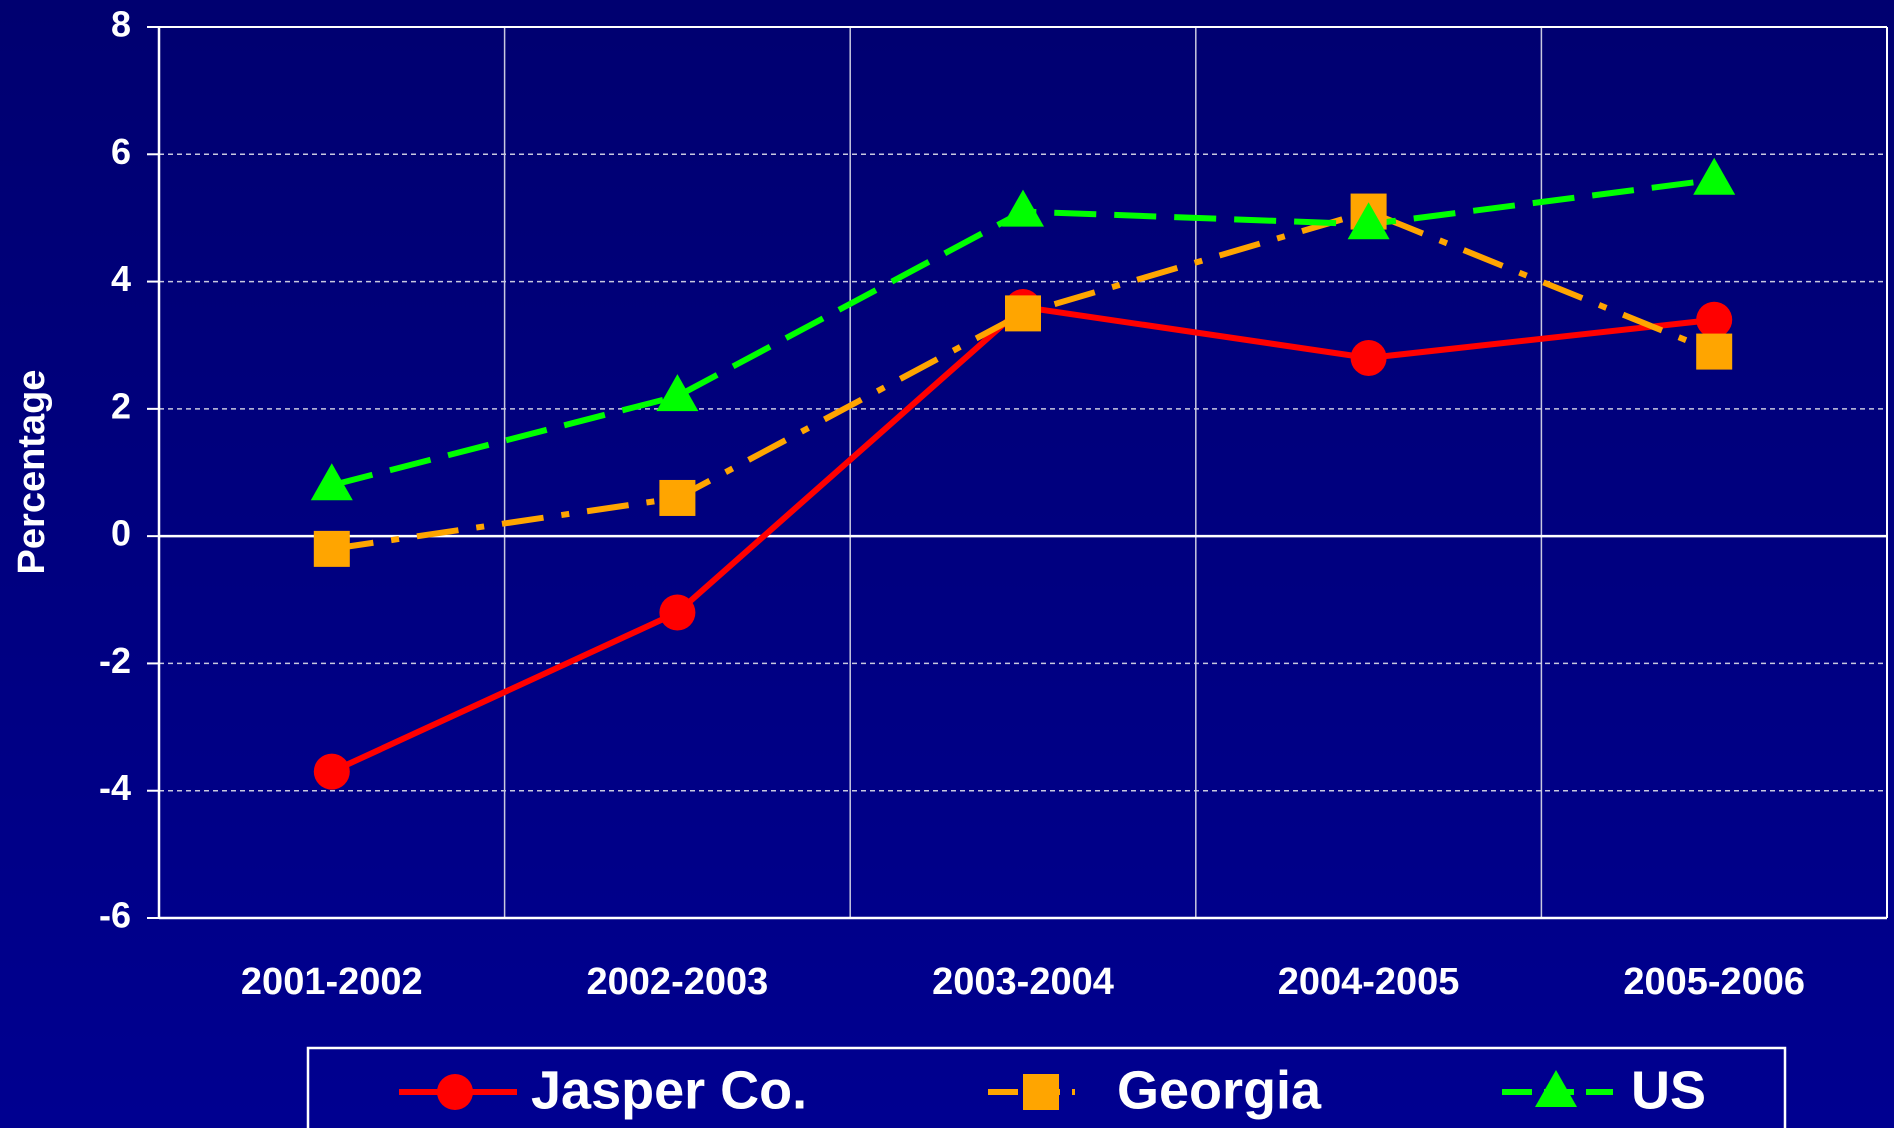  What do you see at coordinates (669, 1090) in the screenshot?
I see `legend-label: Jasper Co.` at bounding box center [669, 1090].